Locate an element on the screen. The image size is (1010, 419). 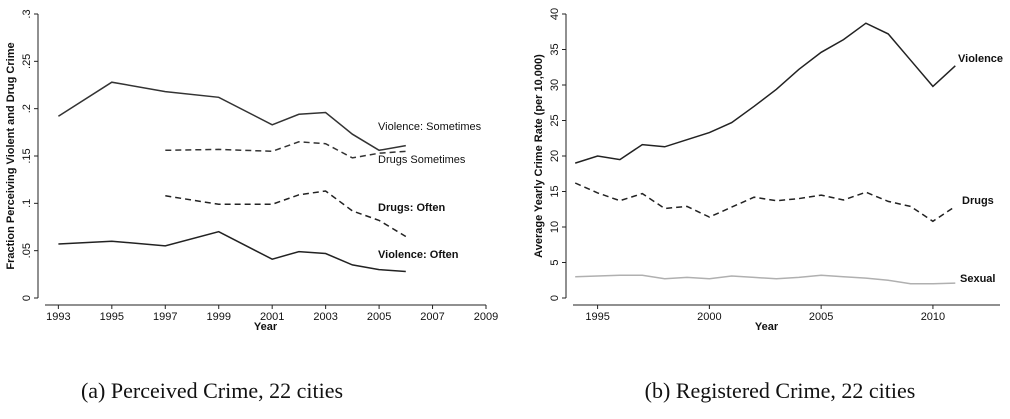
y-tick-label: 25 is located at coordinates (555, 120).